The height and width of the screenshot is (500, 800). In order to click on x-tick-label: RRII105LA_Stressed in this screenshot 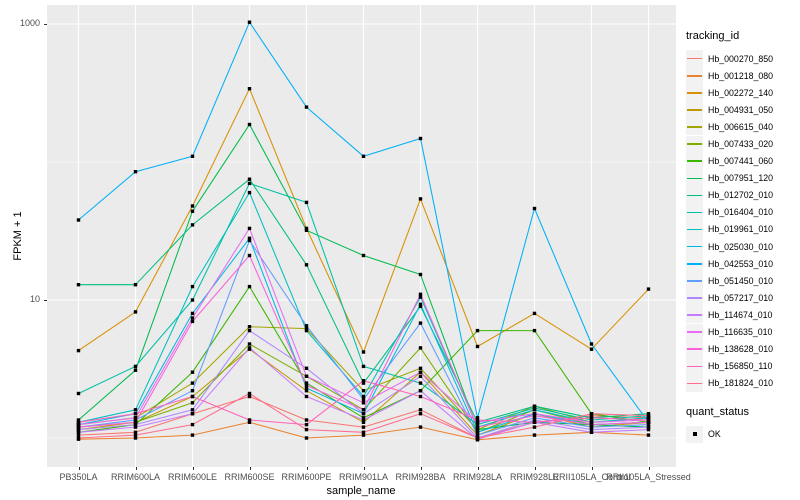, I will do `click(648, 477)`.